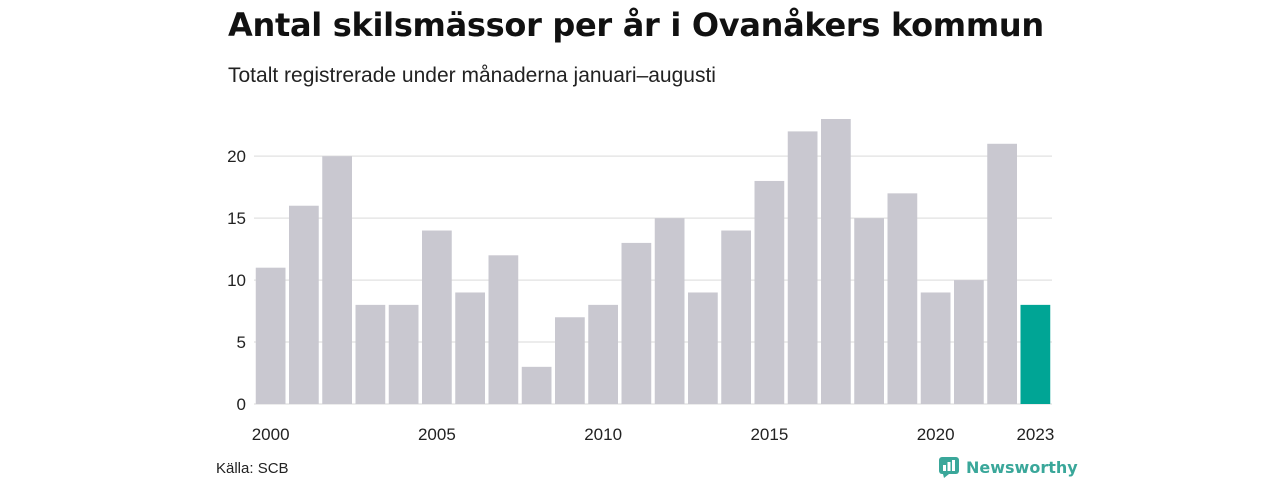 This screenshot has width=1280, height=480. I want to click on bar-2007, so click(503, 329).